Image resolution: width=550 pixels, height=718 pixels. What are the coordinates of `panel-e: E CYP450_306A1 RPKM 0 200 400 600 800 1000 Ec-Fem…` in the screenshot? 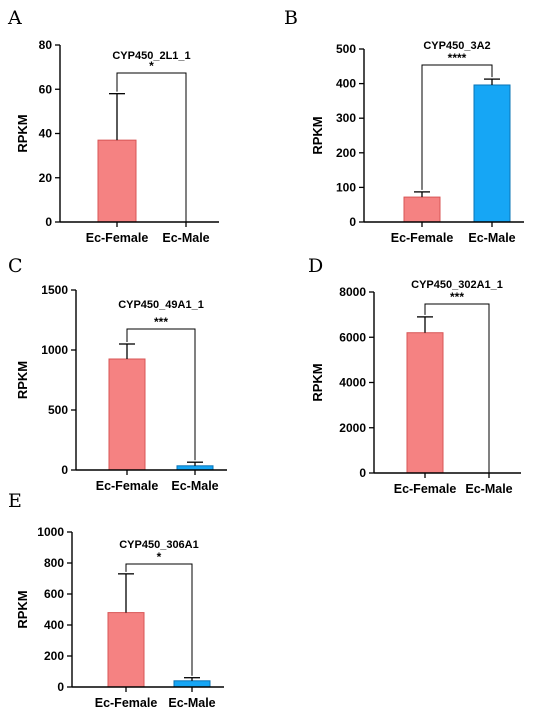 It's located at (116, 600).